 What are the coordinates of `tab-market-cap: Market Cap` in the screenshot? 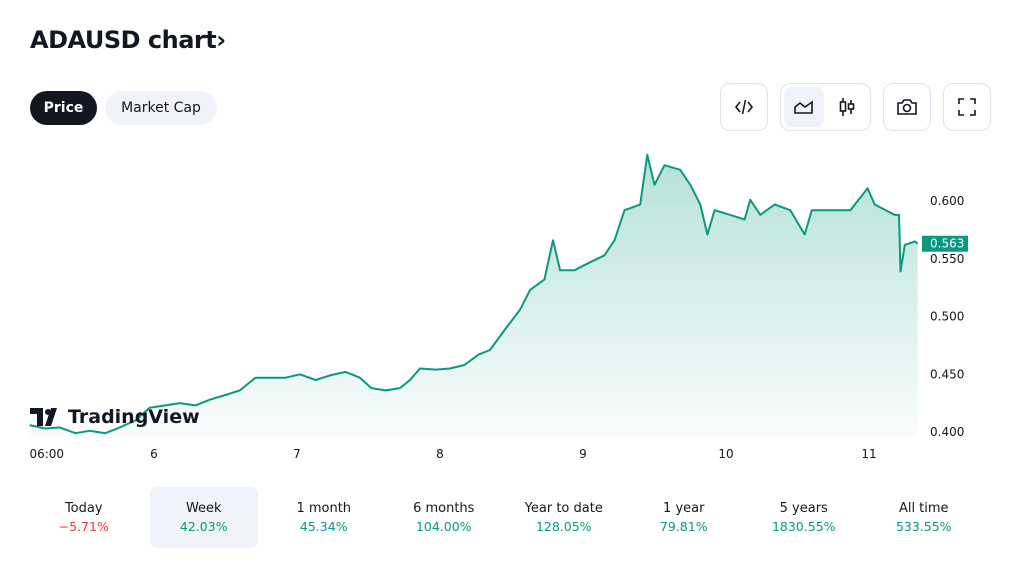 It's located at (161, 108).